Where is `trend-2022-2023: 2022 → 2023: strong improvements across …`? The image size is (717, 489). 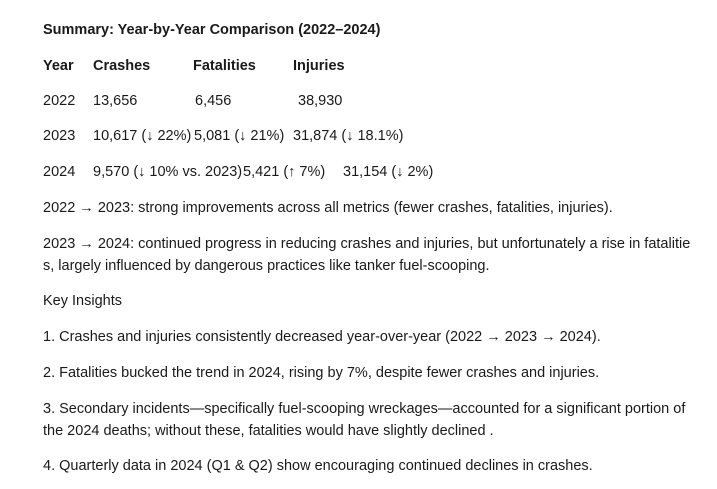
trend-2022-2023: 2022 → 2023: strong improvements across … is located at coordinates (328, 208).